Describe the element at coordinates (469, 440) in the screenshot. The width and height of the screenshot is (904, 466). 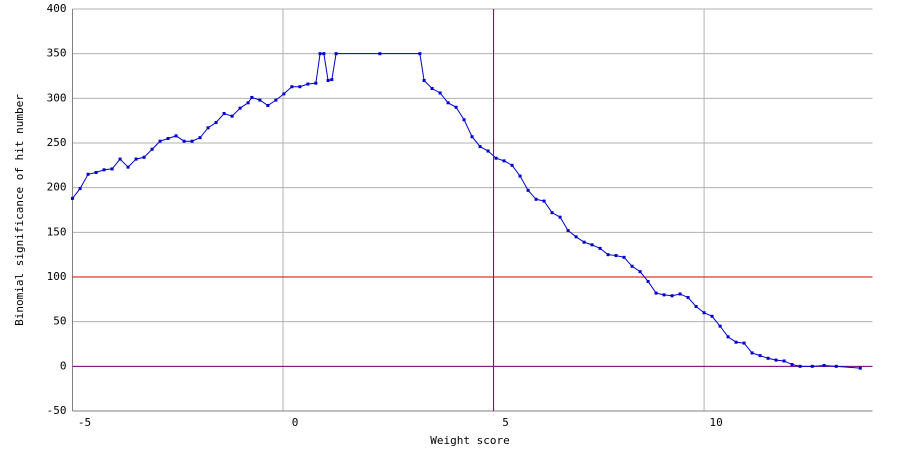
I see `x-axis-label: Weight score` at that location.